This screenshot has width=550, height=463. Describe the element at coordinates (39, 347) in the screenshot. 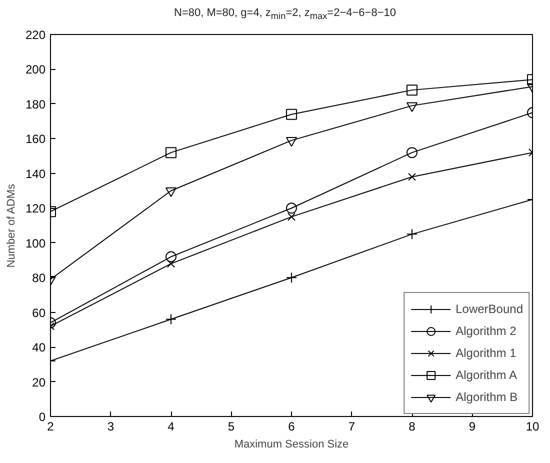

I see `y-tick-label: 40` at that location.